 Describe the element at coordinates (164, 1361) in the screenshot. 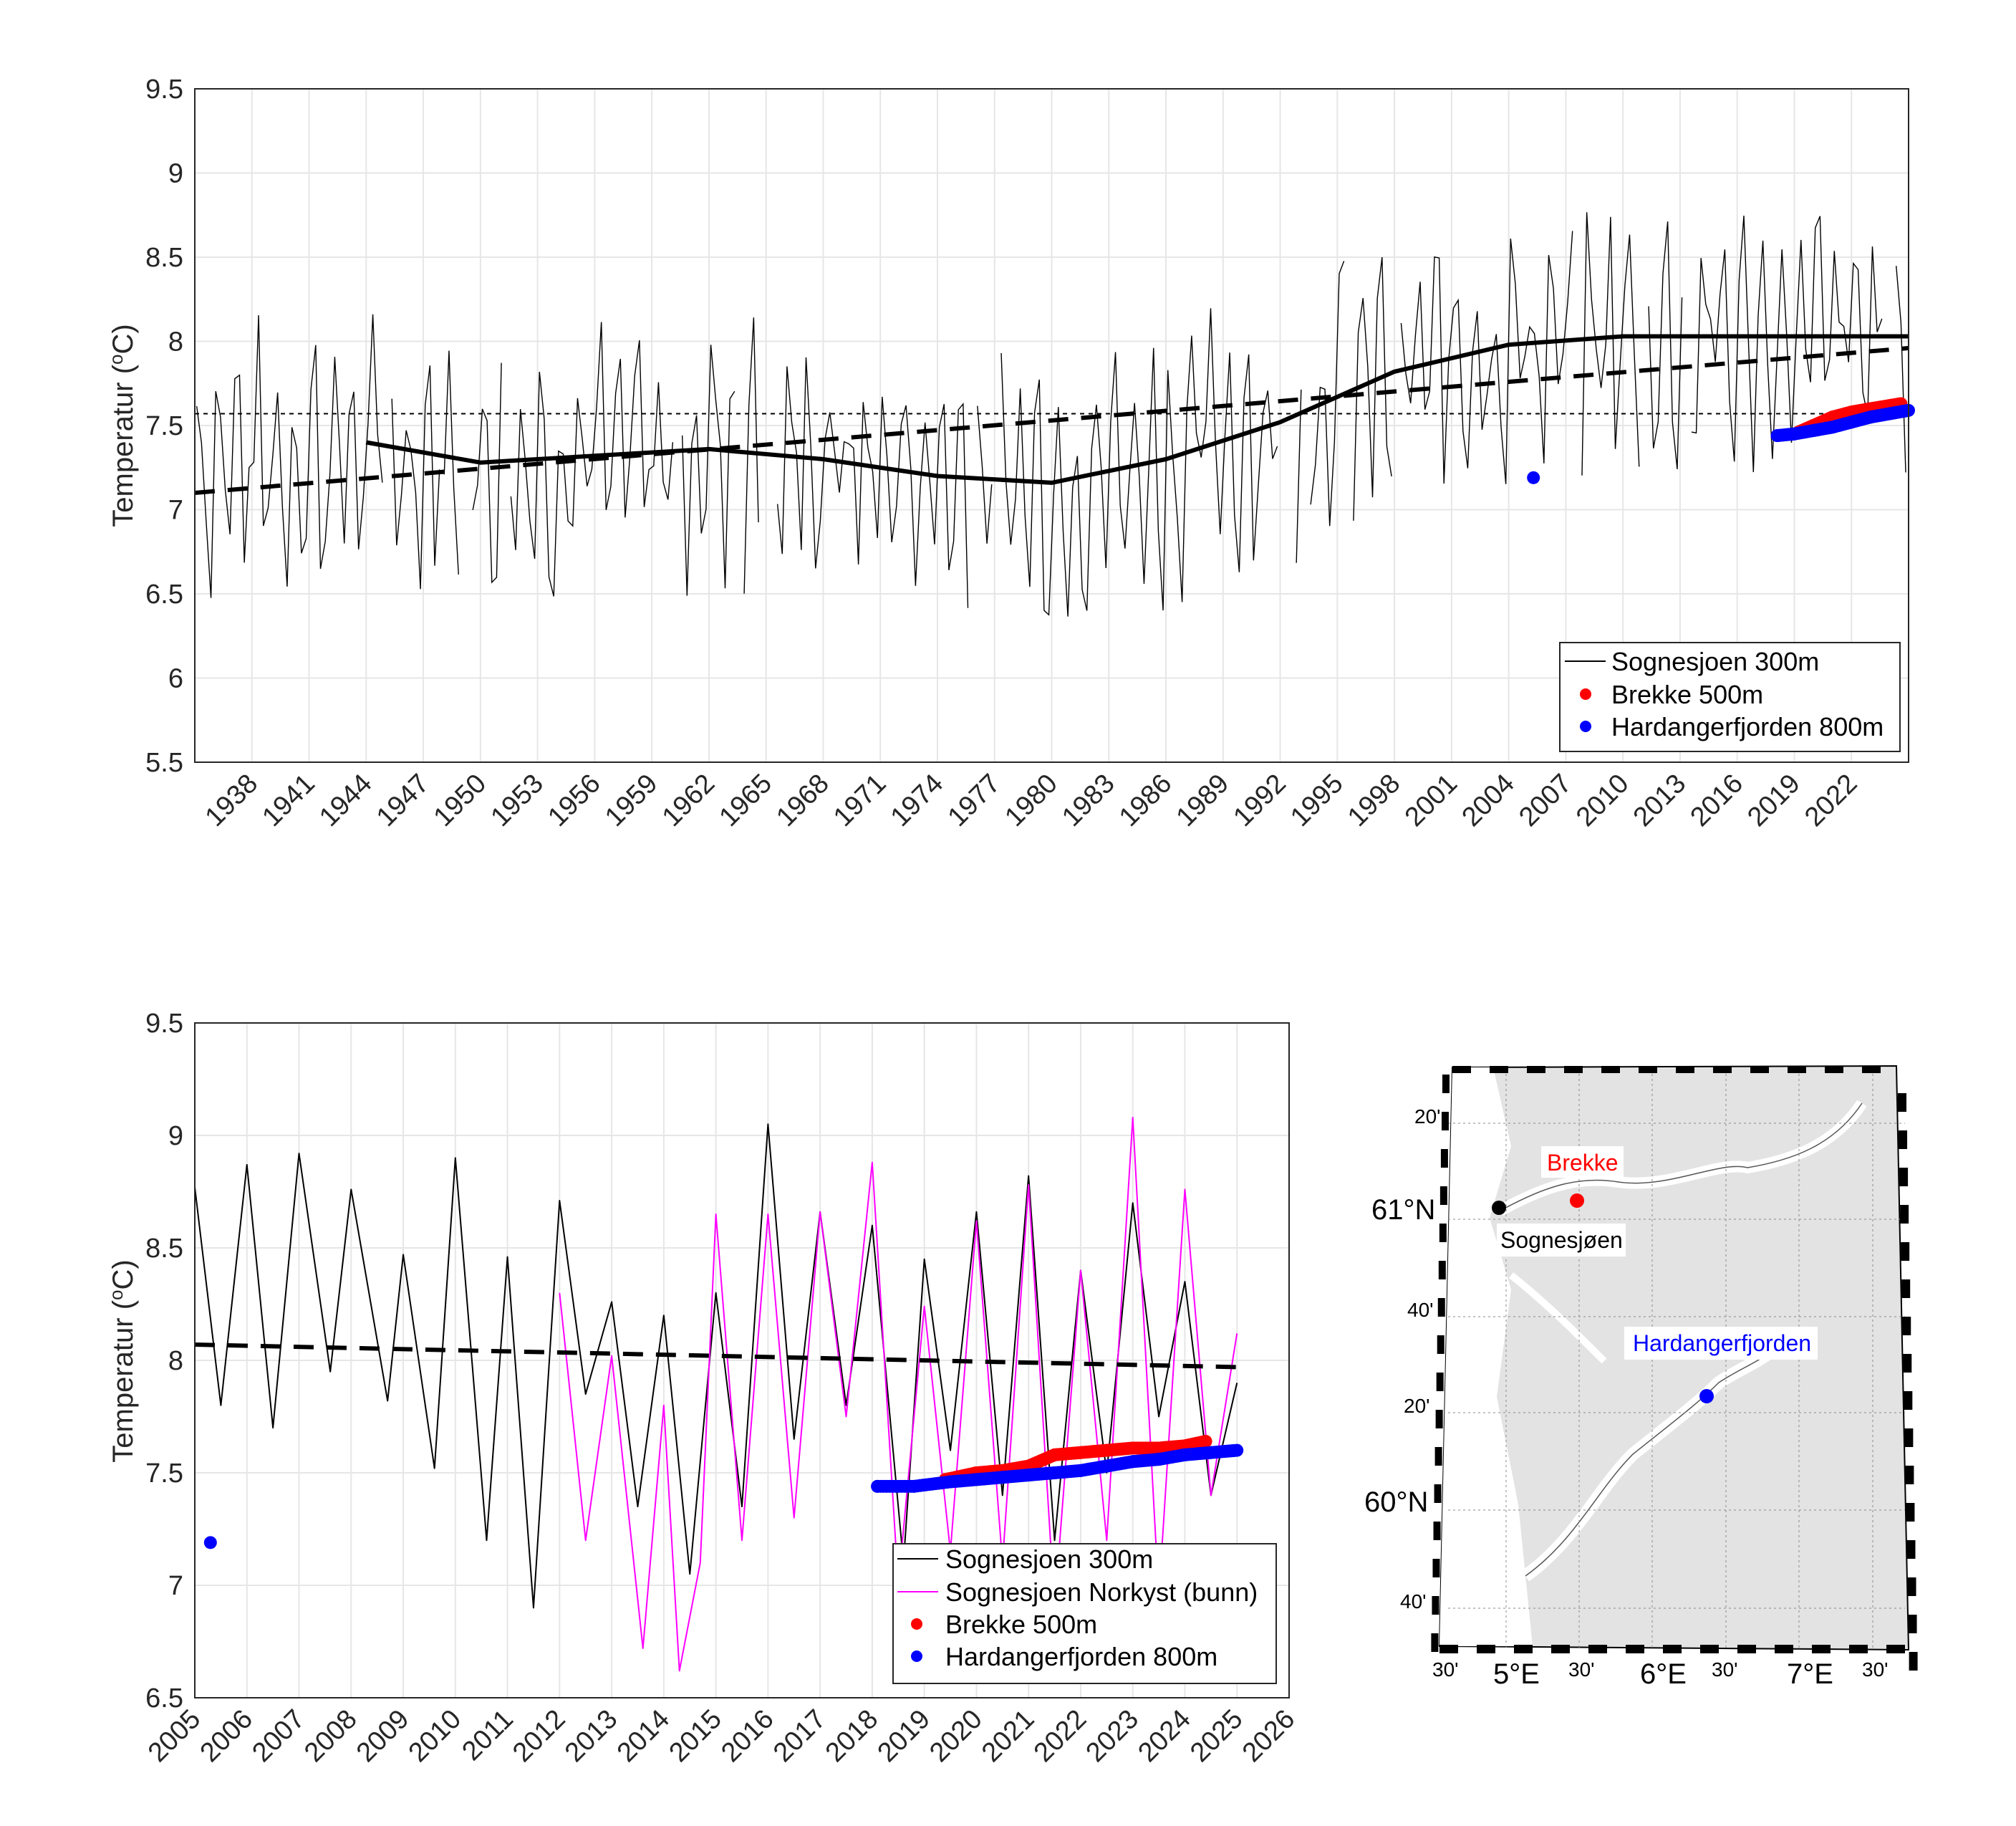

I see `bottom-y-ticks: 6.5 7 7.5 8 8.5 9 9.5` at that location.